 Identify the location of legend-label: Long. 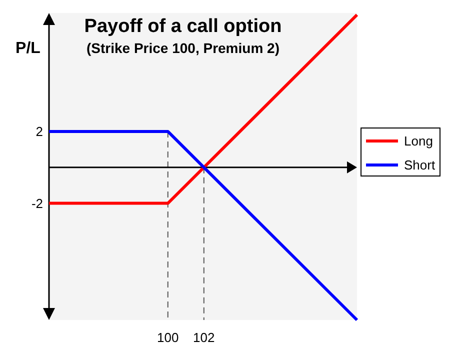
(418, 141).